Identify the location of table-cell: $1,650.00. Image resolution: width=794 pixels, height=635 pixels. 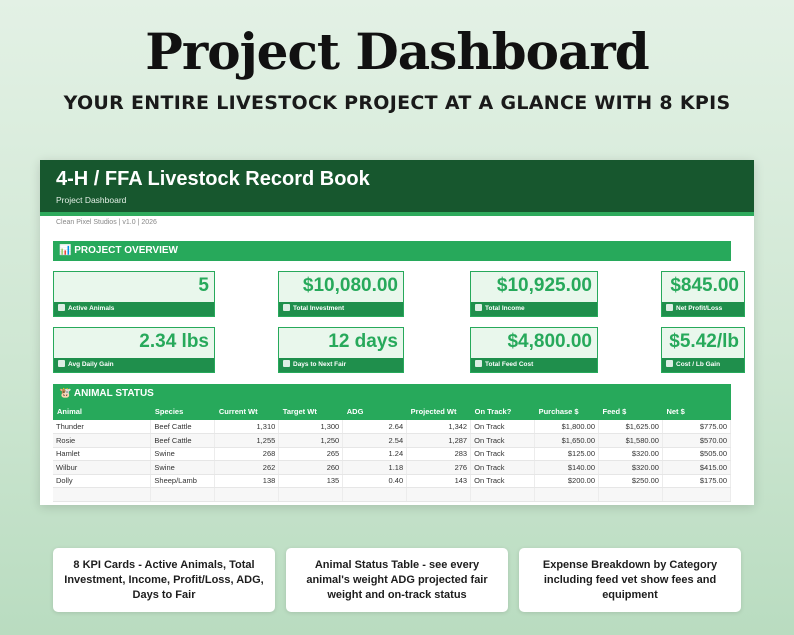
(567, 440).